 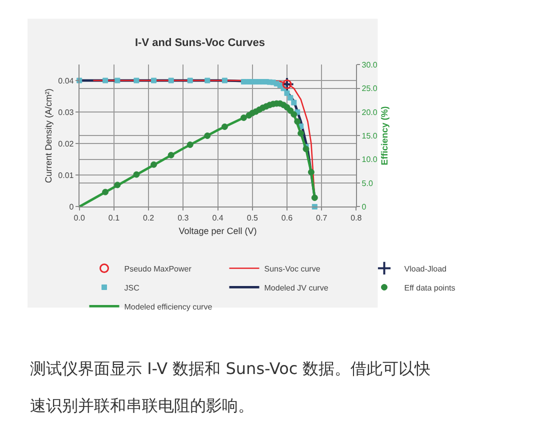 What do you see at coordinates (252, 217) in the screenshot?
I see `x-tick-label: 0.5` at bounding box center [252, 217].